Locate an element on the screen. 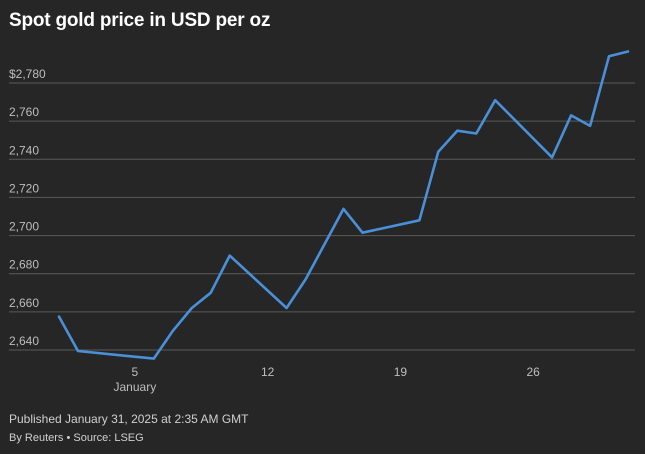 The height and width of the screenshot is (454, 645). x-tick-sublabel: January is located at coordinates (135, 387).